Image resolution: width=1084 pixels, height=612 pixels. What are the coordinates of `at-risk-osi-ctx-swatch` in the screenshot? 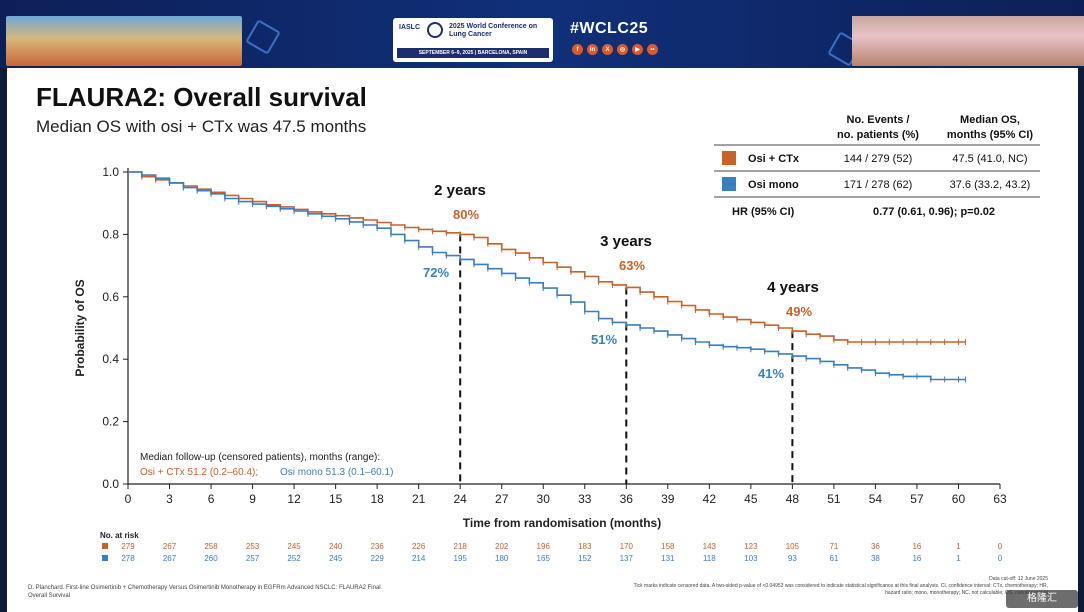 It's located at (105, 546).